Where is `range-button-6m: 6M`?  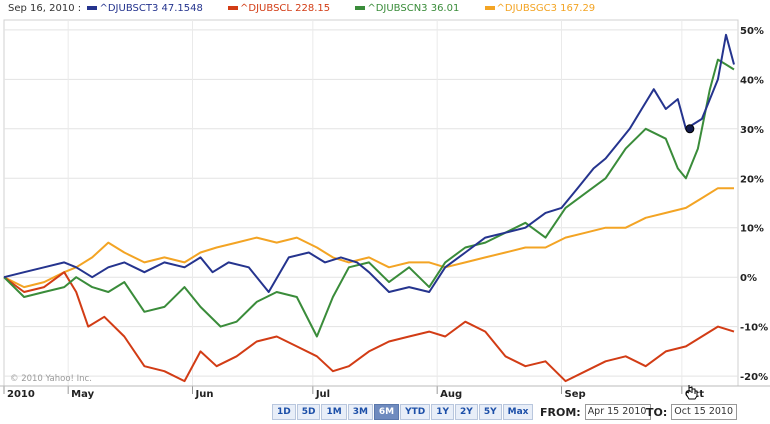 range-button-6m: 6M is located at coordinates (386, 412).